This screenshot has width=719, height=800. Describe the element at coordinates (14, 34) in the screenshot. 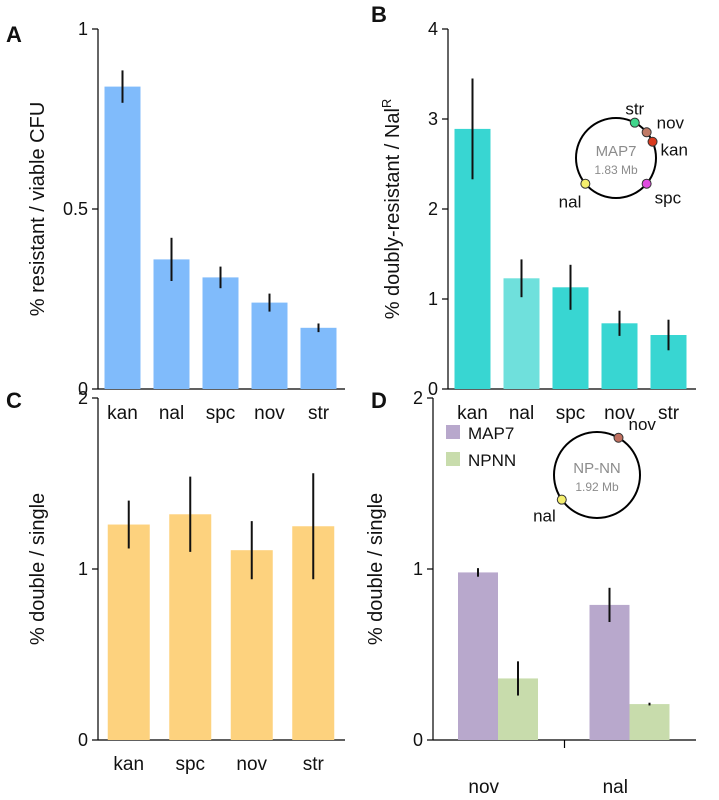

I see `panel-letter: A` at that location.